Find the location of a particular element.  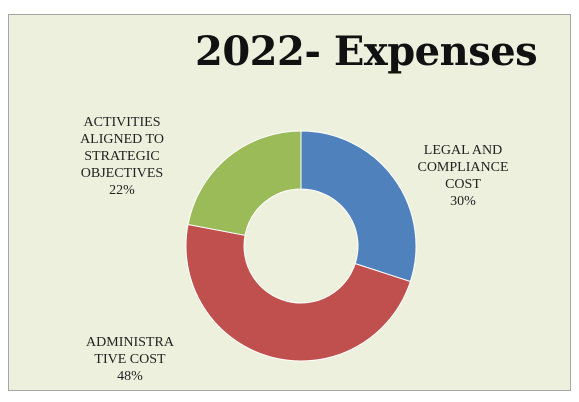

slice-label-administrative: ADMINISTRA TIVE COST 48% is located at coordinates (130, 359).